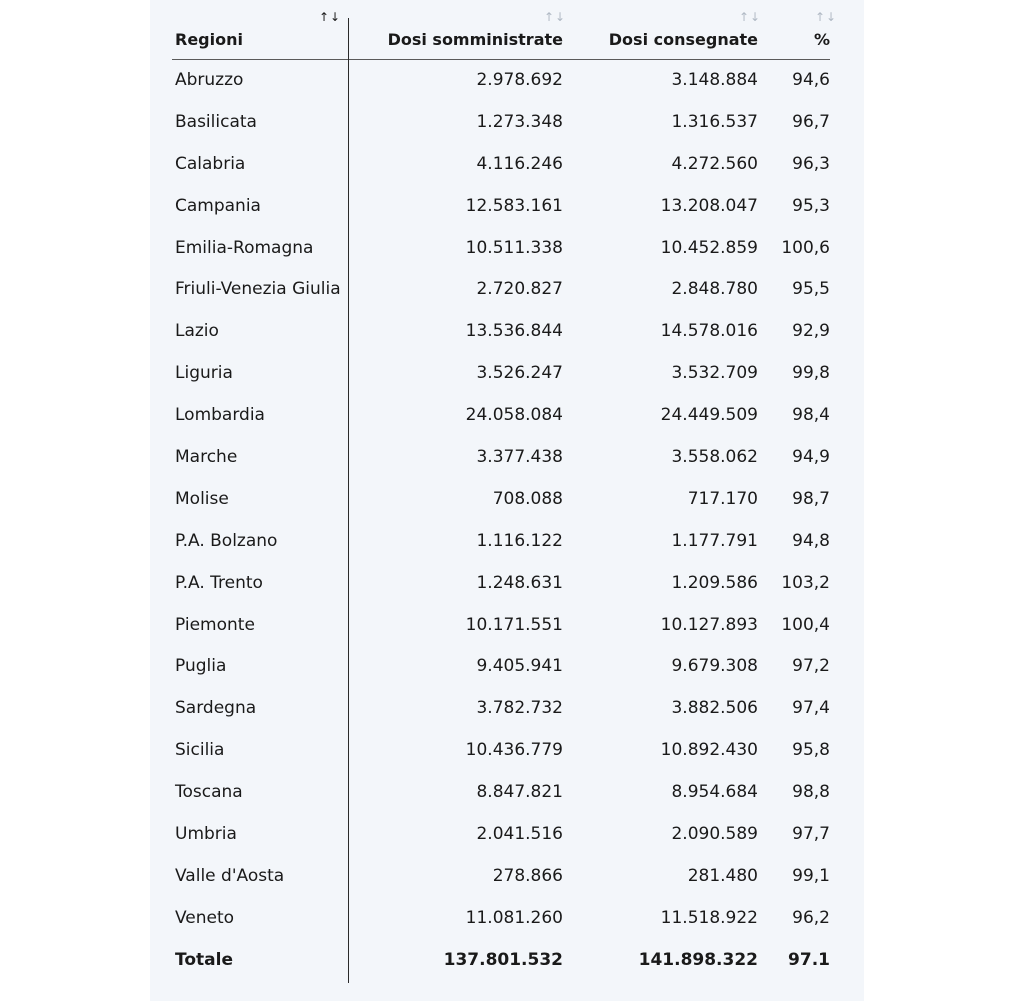  What do you see at coordinates (209, 39) in the screenshot?
I see `column-header-region: Regioni` at bounding box center [209, 39].